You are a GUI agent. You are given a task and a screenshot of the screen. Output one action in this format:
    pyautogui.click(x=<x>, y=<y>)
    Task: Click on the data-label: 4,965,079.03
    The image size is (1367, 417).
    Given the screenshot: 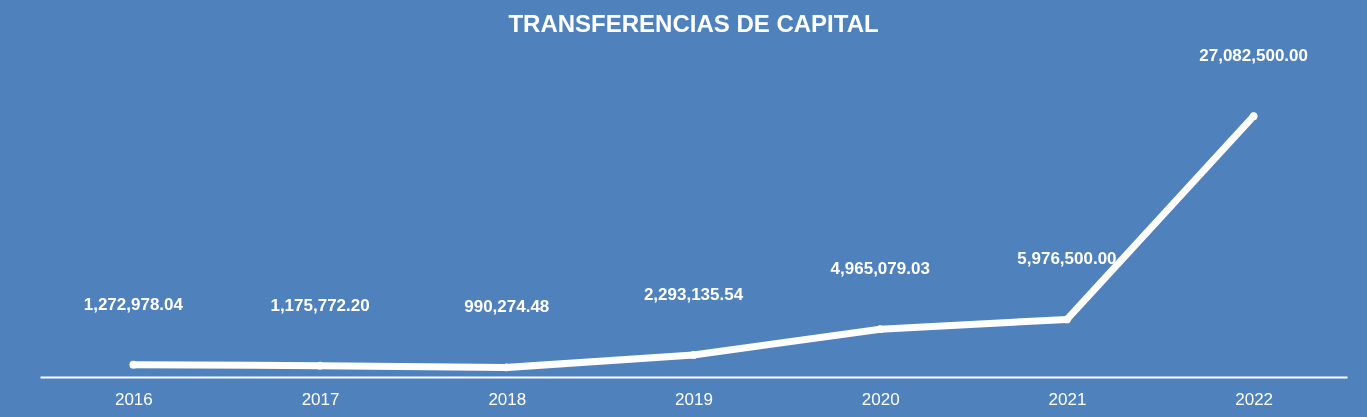 What is the action you would take?
    pyautogui.click(x=880, y=269)
    